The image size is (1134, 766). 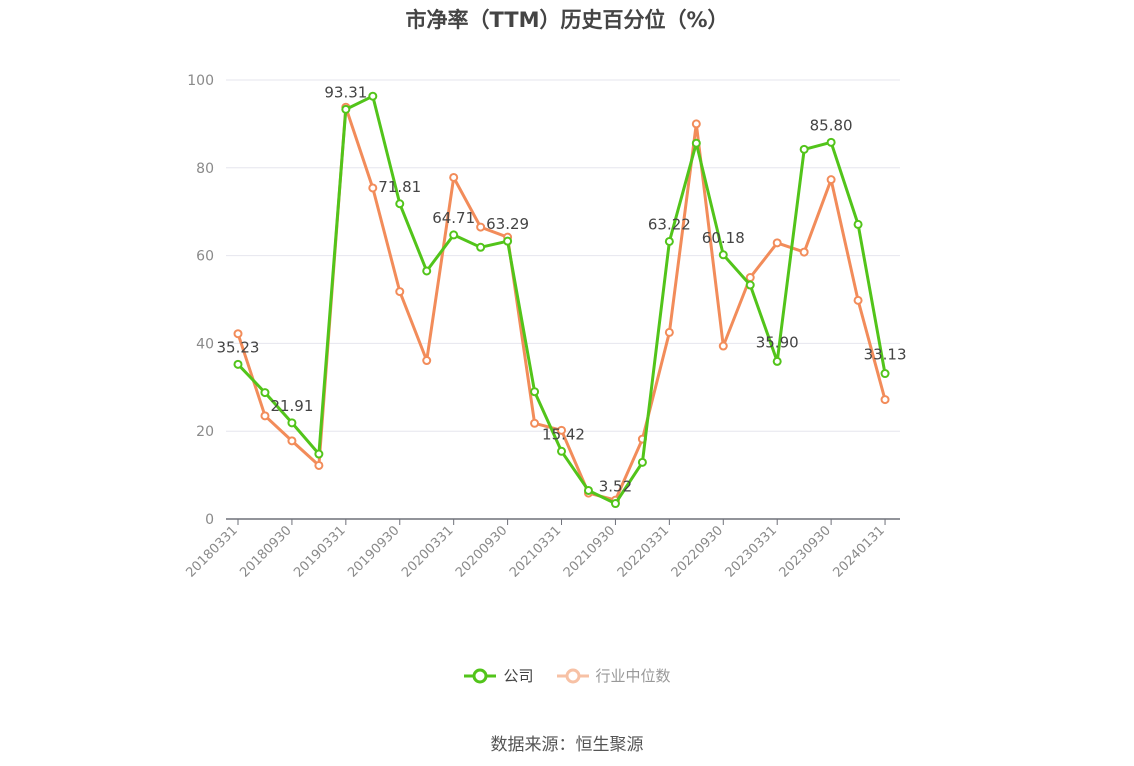 What do you see at coordinates (567, 20) in the screenshot?
I see `chart-title: 市净率（TTM）历史百分位（%）` at bounding box center [567, 20].